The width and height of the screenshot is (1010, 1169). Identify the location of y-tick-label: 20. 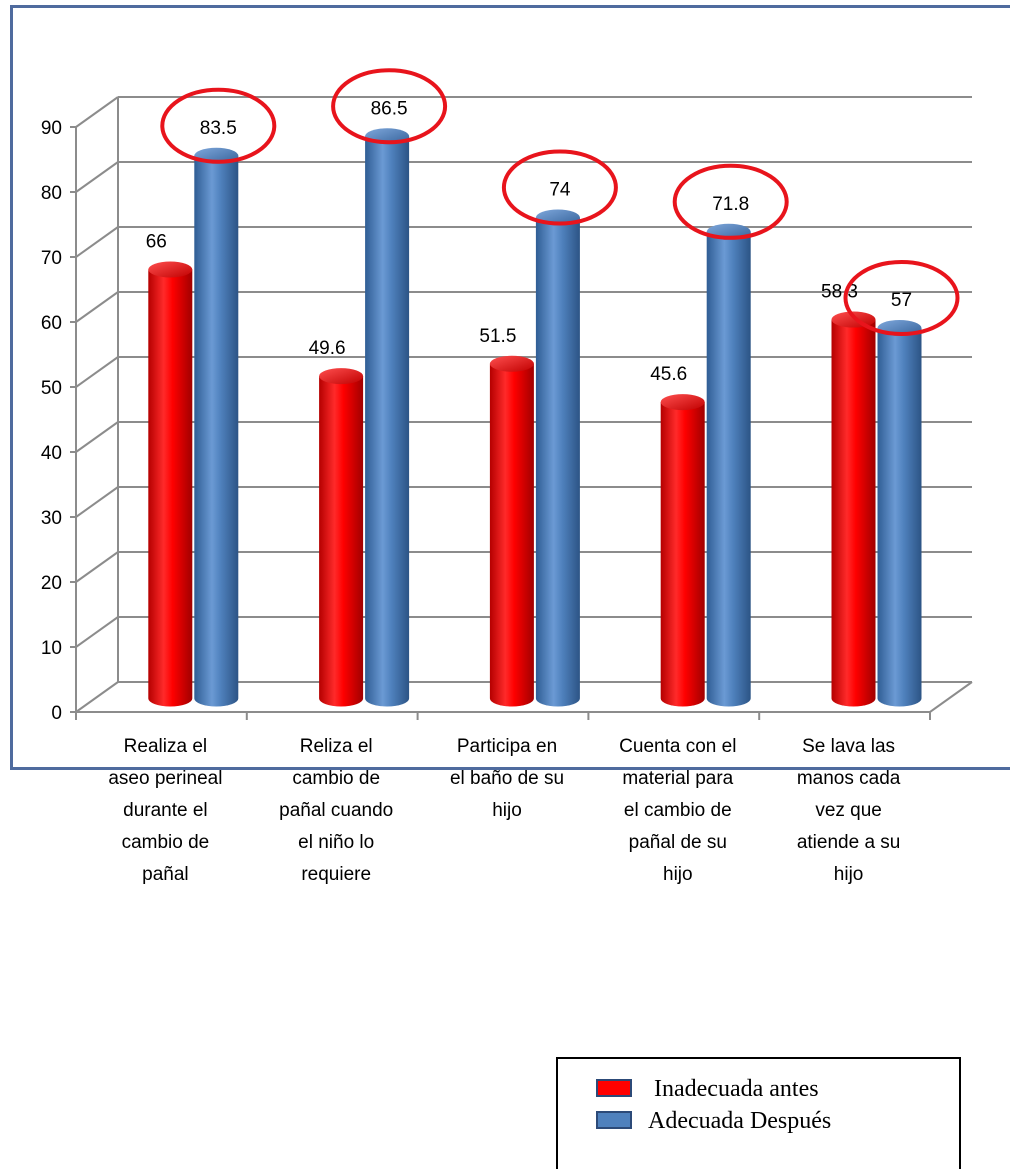
(51, 583).